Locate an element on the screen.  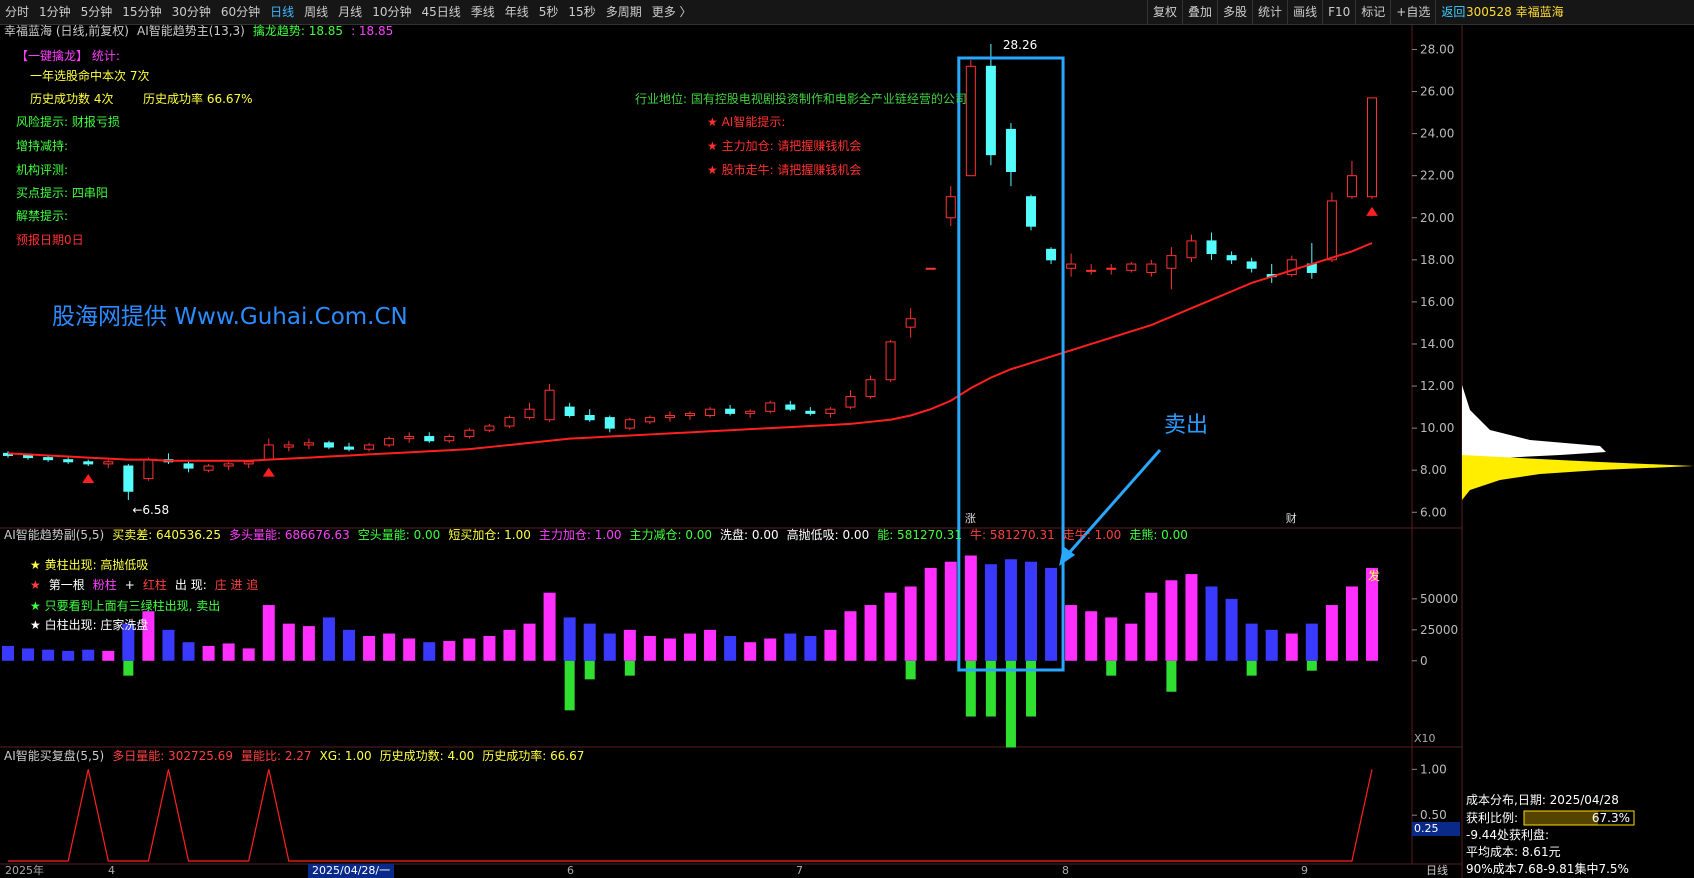
period-tab: 月线 is located at coordinates (350, 12).